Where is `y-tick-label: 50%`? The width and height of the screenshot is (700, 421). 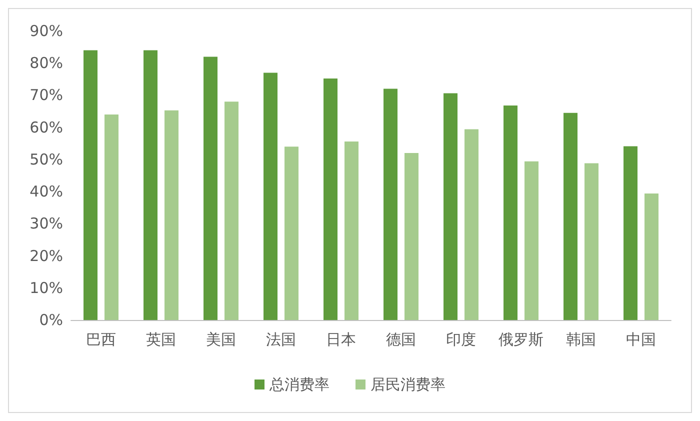
y-tick-label: 50% is located at coordinates (46, 159).